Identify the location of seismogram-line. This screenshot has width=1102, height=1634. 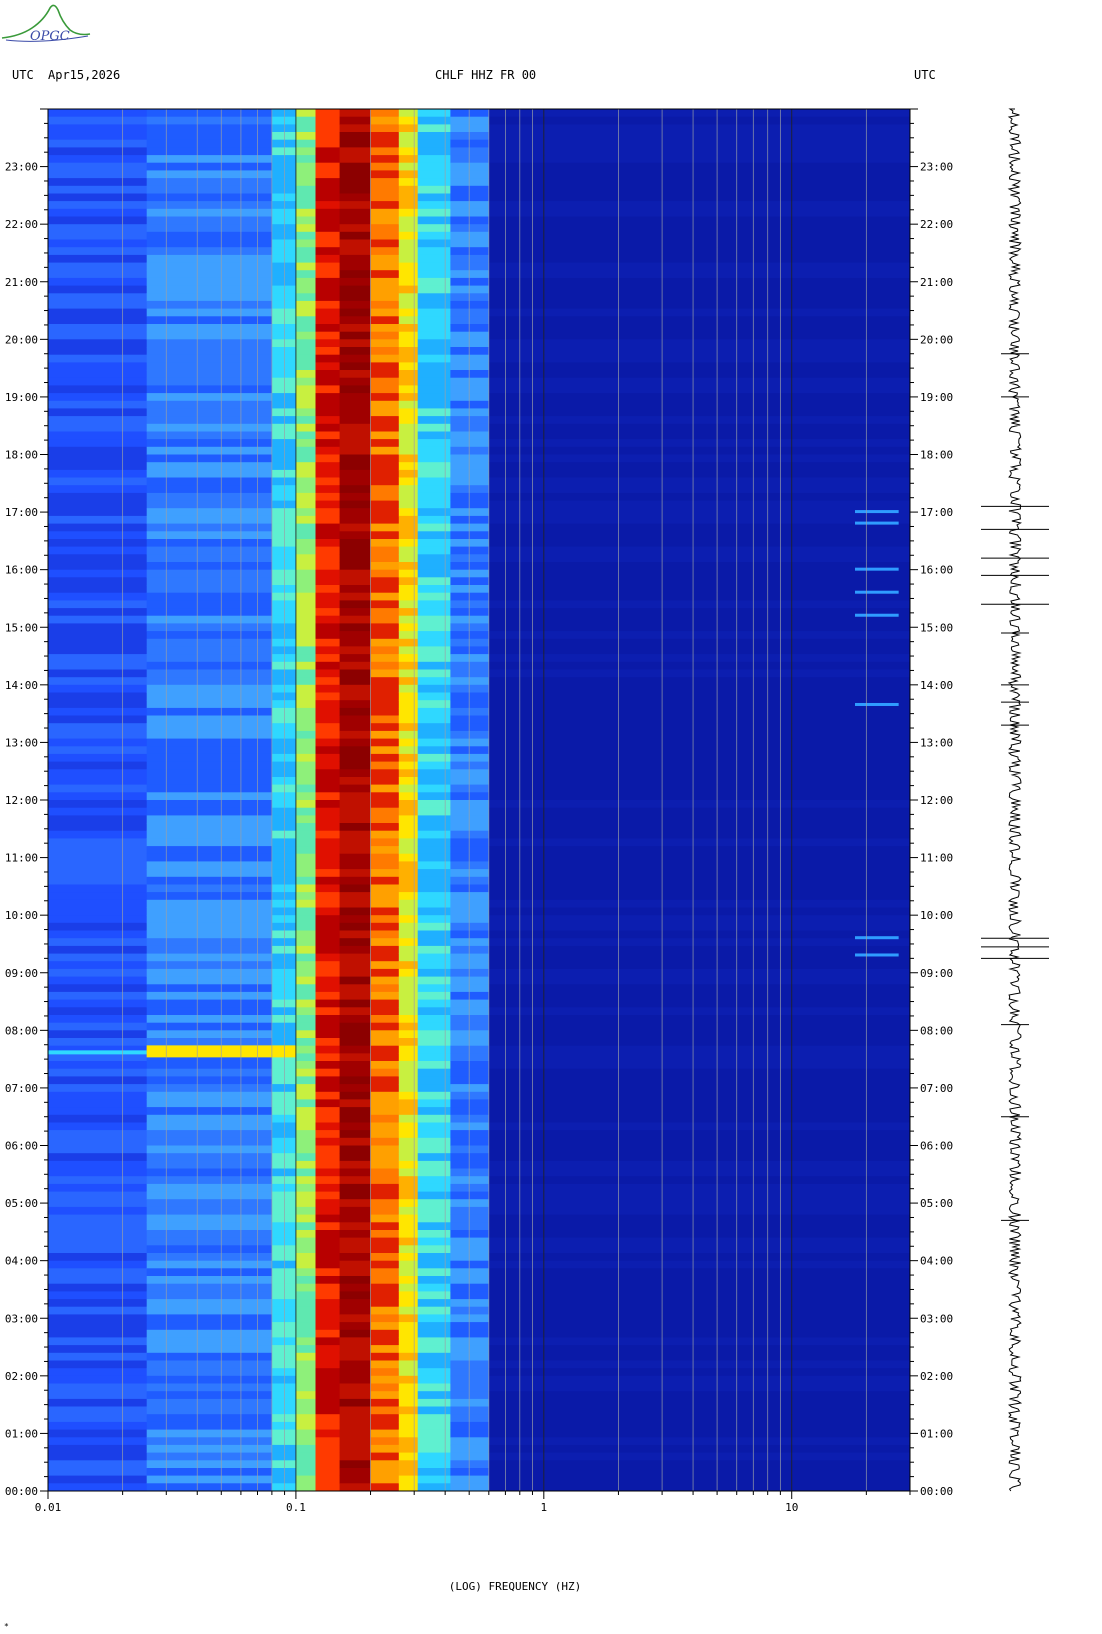
(1015, 800).